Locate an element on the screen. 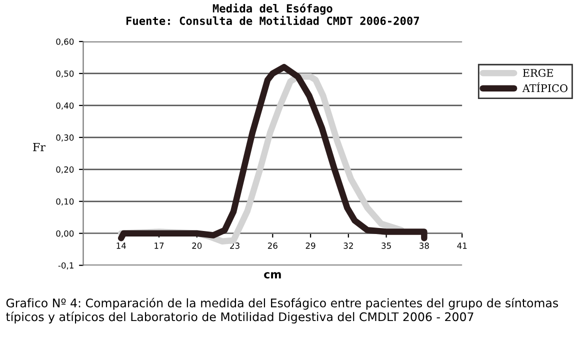 The image size is (574, 361). x-tick-label: 20 is located at coordinates (197, 245).